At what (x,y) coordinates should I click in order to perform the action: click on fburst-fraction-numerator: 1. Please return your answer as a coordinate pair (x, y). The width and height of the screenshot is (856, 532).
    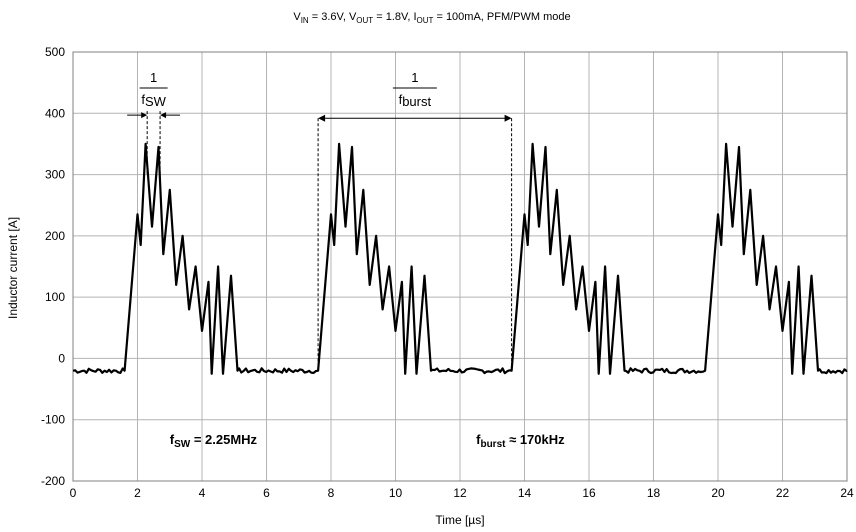
    Looking at the image, I should click on (414, 77).